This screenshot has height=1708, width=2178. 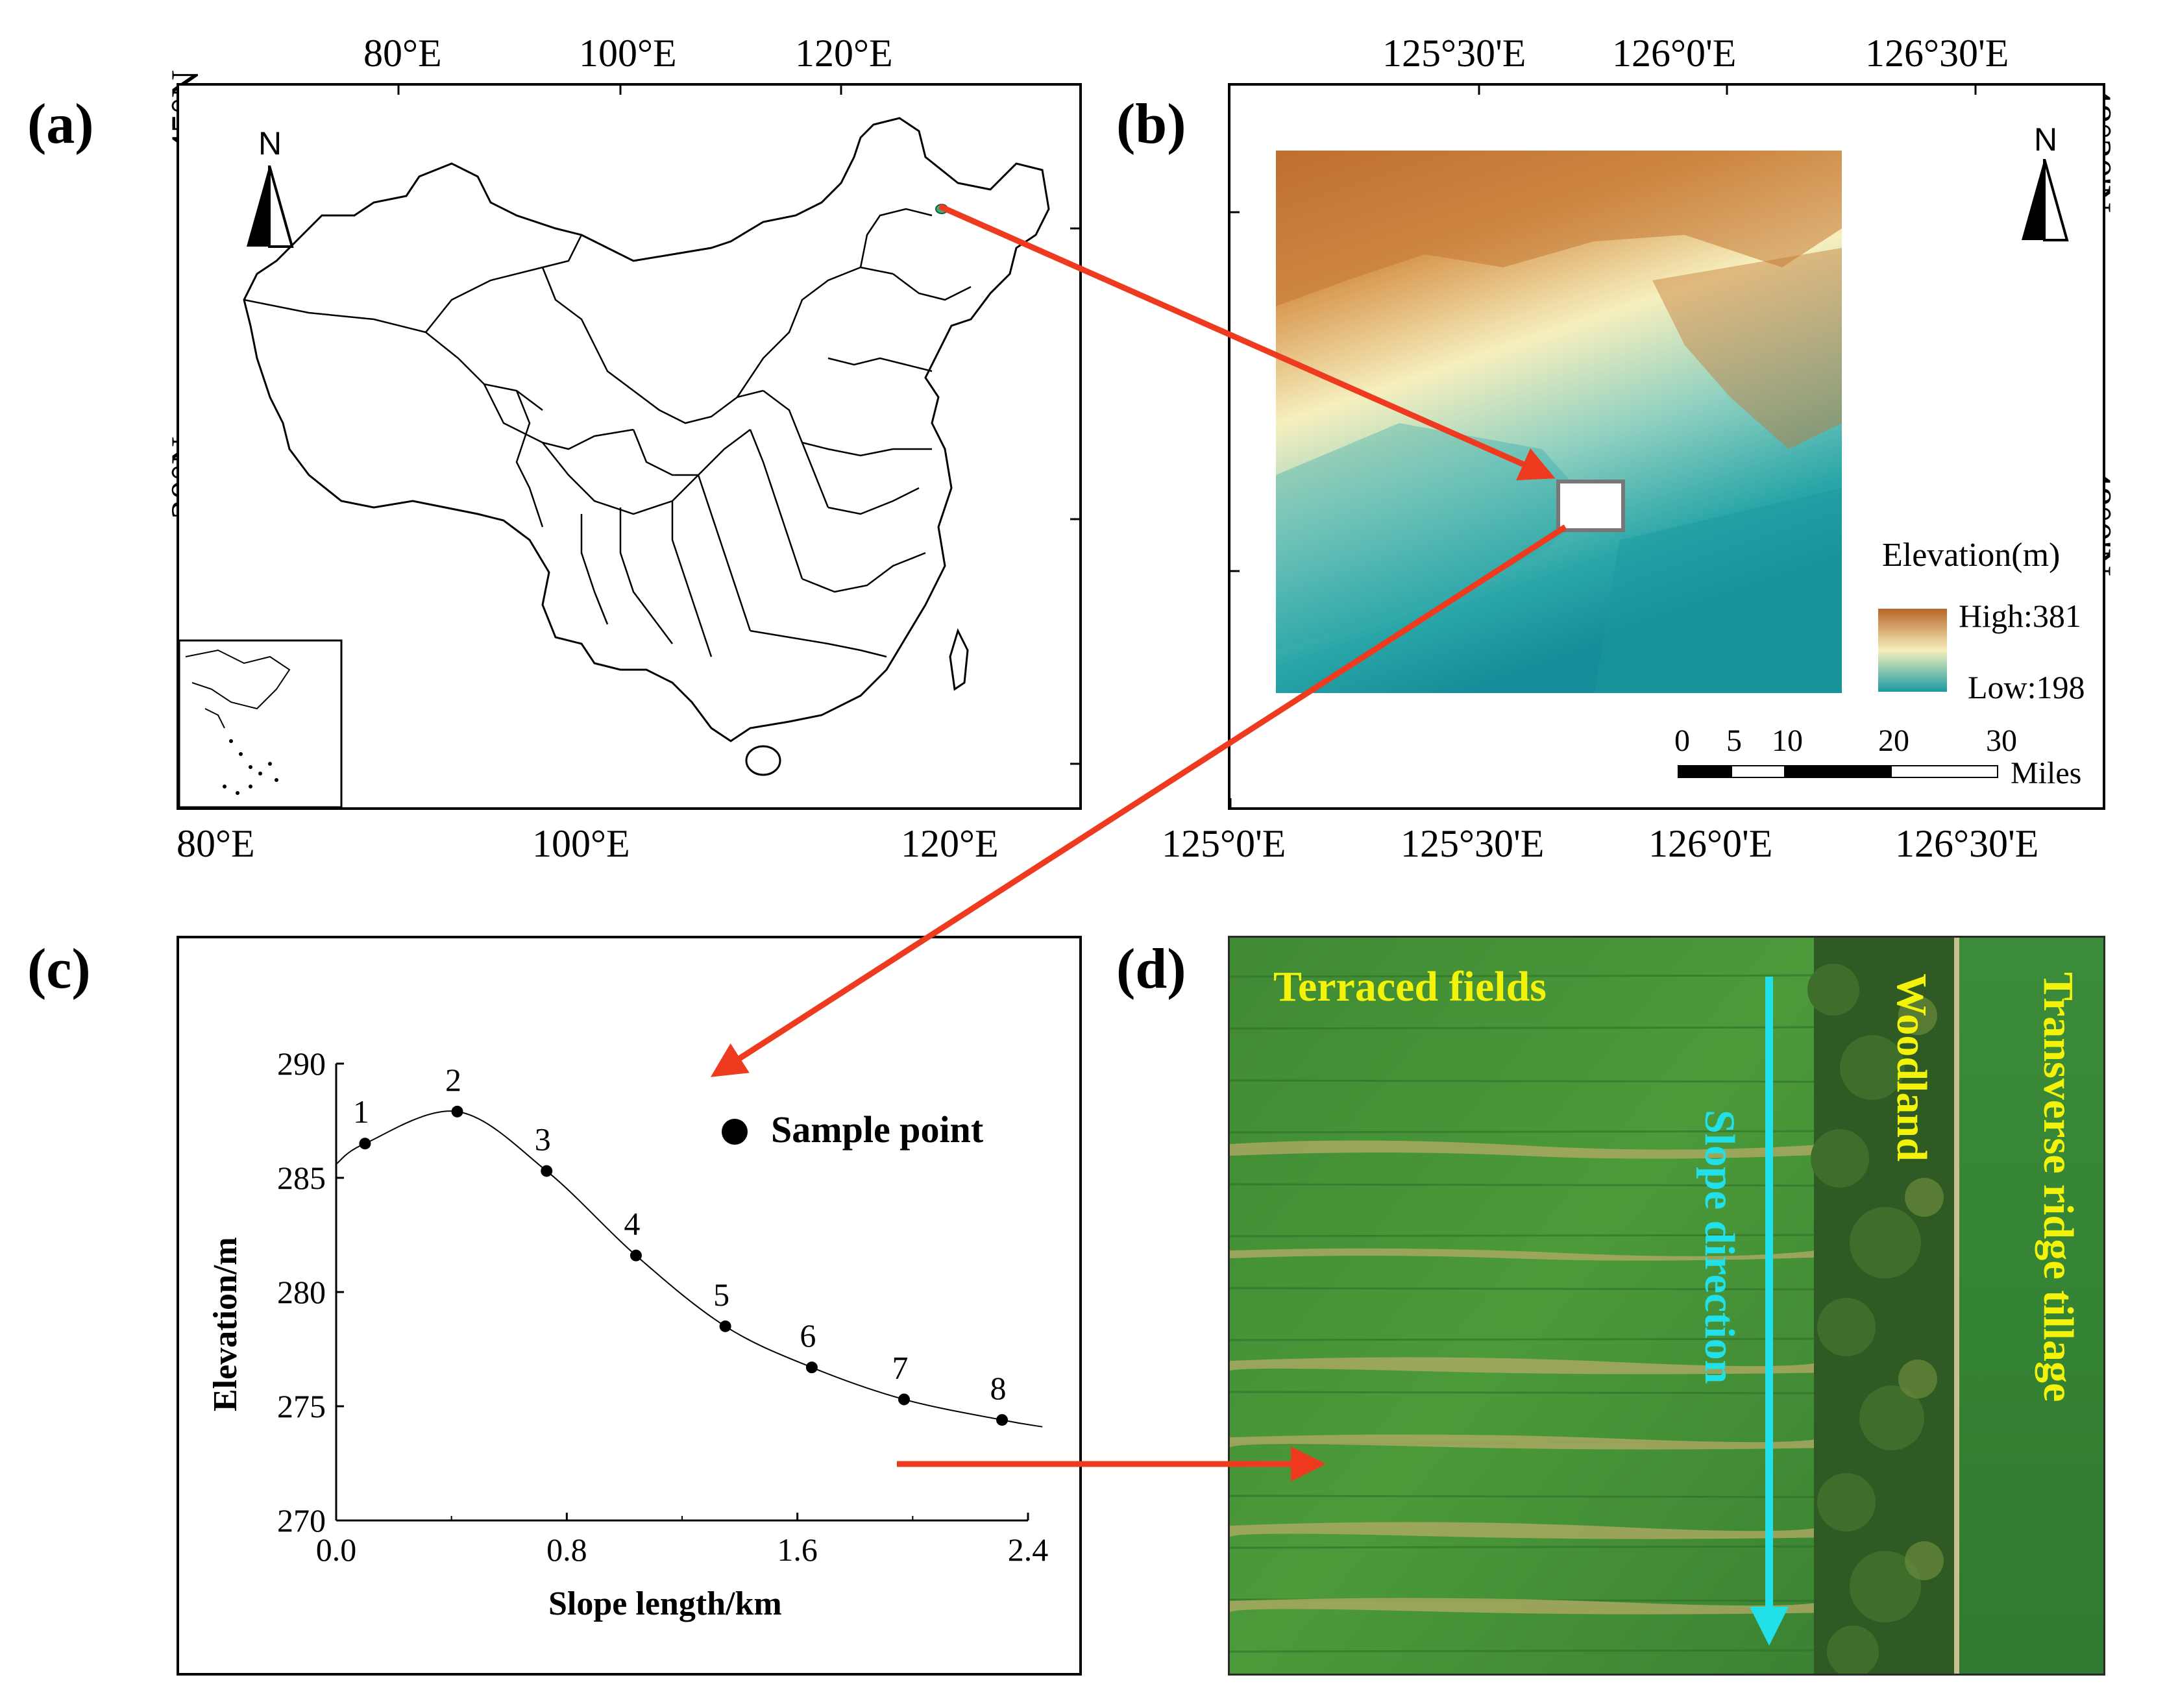 What do you see at coordinates (566, 1549) in the screenshot?
I see `x-tick-label: 0.8` at bounding box center [566, 1549].